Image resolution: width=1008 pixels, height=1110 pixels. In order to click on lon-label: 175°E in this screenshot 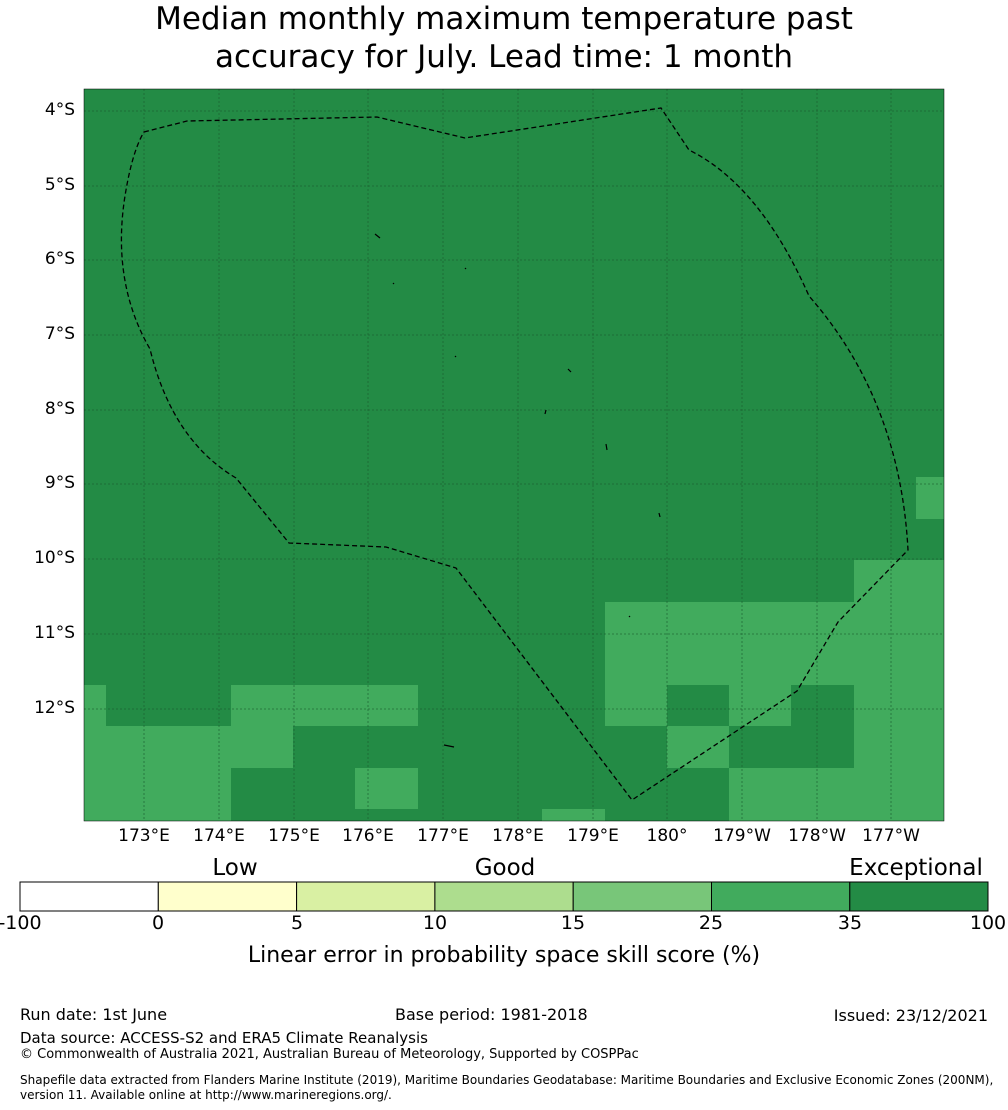, I will do `click(294, 836)`.